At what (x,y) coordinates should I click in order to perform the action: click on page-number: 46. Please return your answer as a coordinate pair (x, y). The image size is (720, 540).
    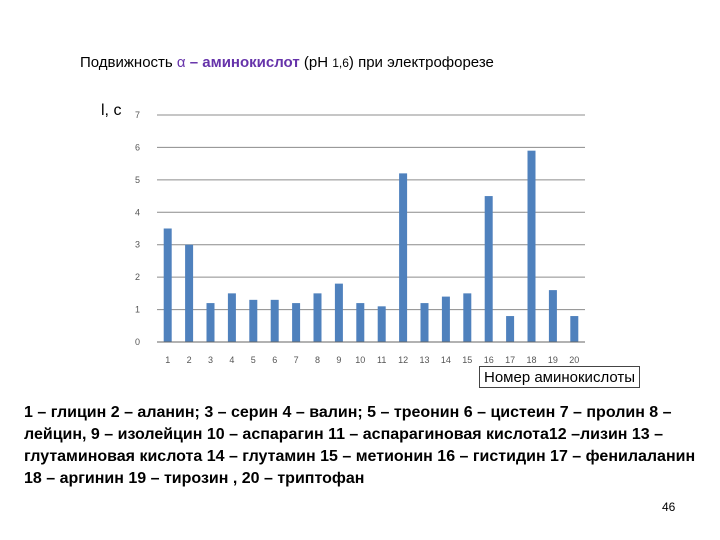
    Looking at the image, I should click on (669, 507).